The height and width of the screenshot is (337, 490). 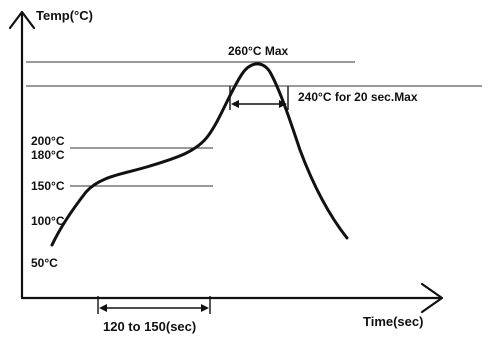 What do you see at coordinates (64, 15) in the screenshot?
I see `y-axis-label: Temp(°C)` at bounding box center [64, 15].